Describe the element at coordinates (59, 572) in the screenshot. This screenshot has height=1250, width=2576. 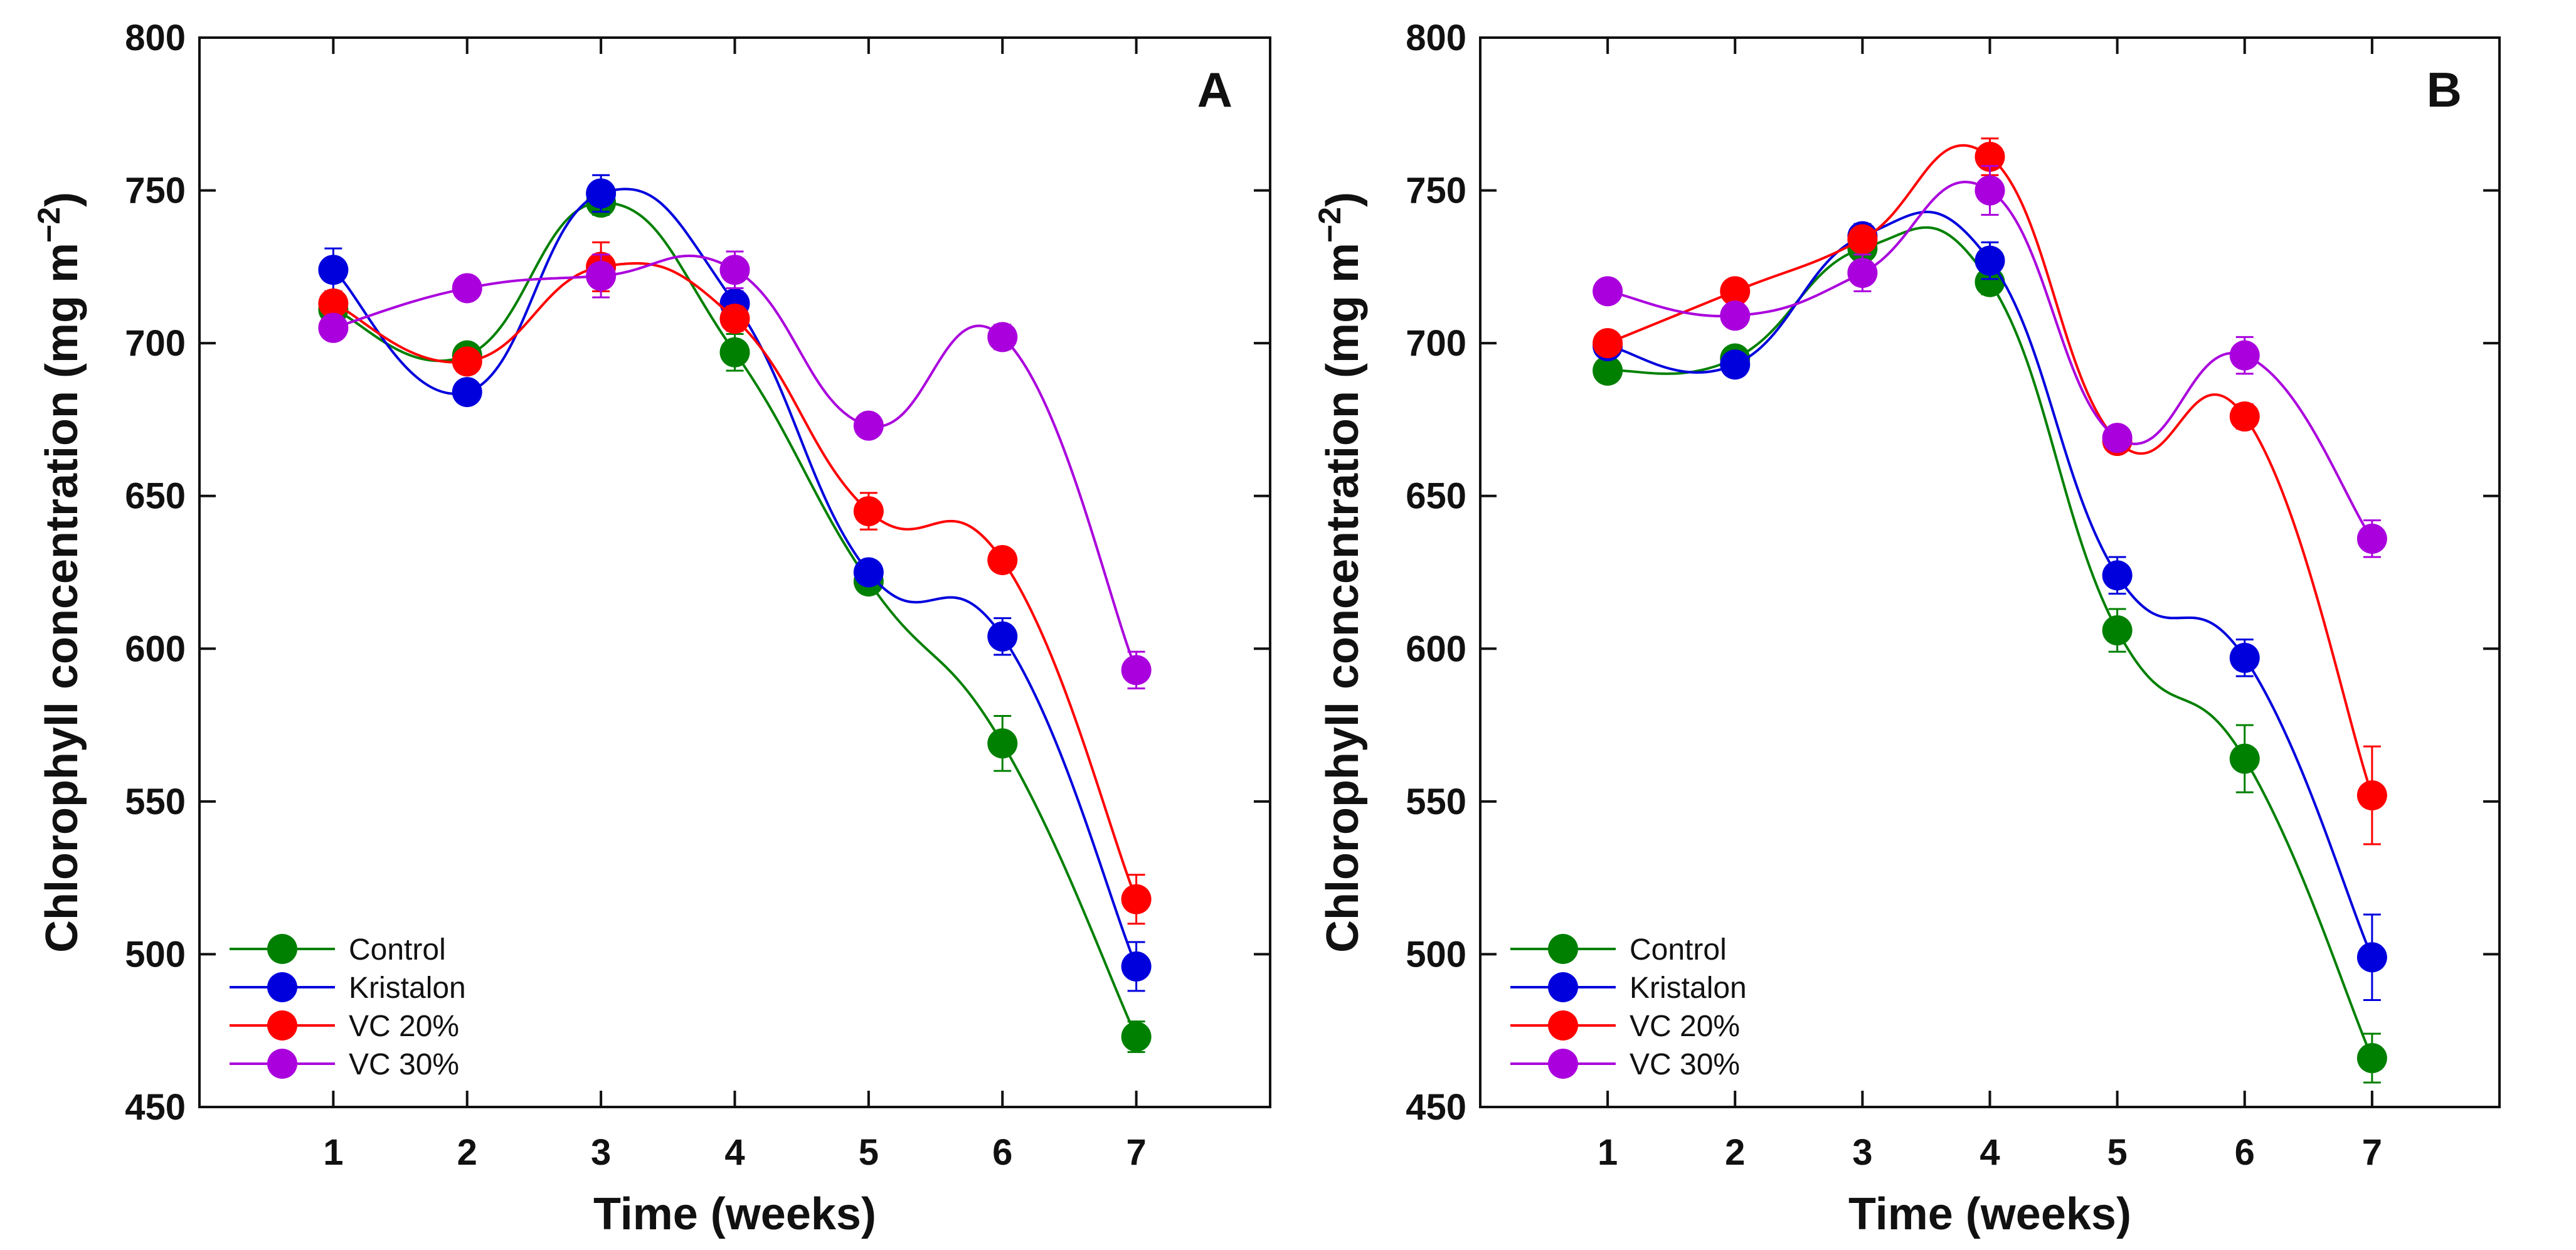
I see `y-axis-title: Chlorophyll concentration (mg m−2)` at that location.